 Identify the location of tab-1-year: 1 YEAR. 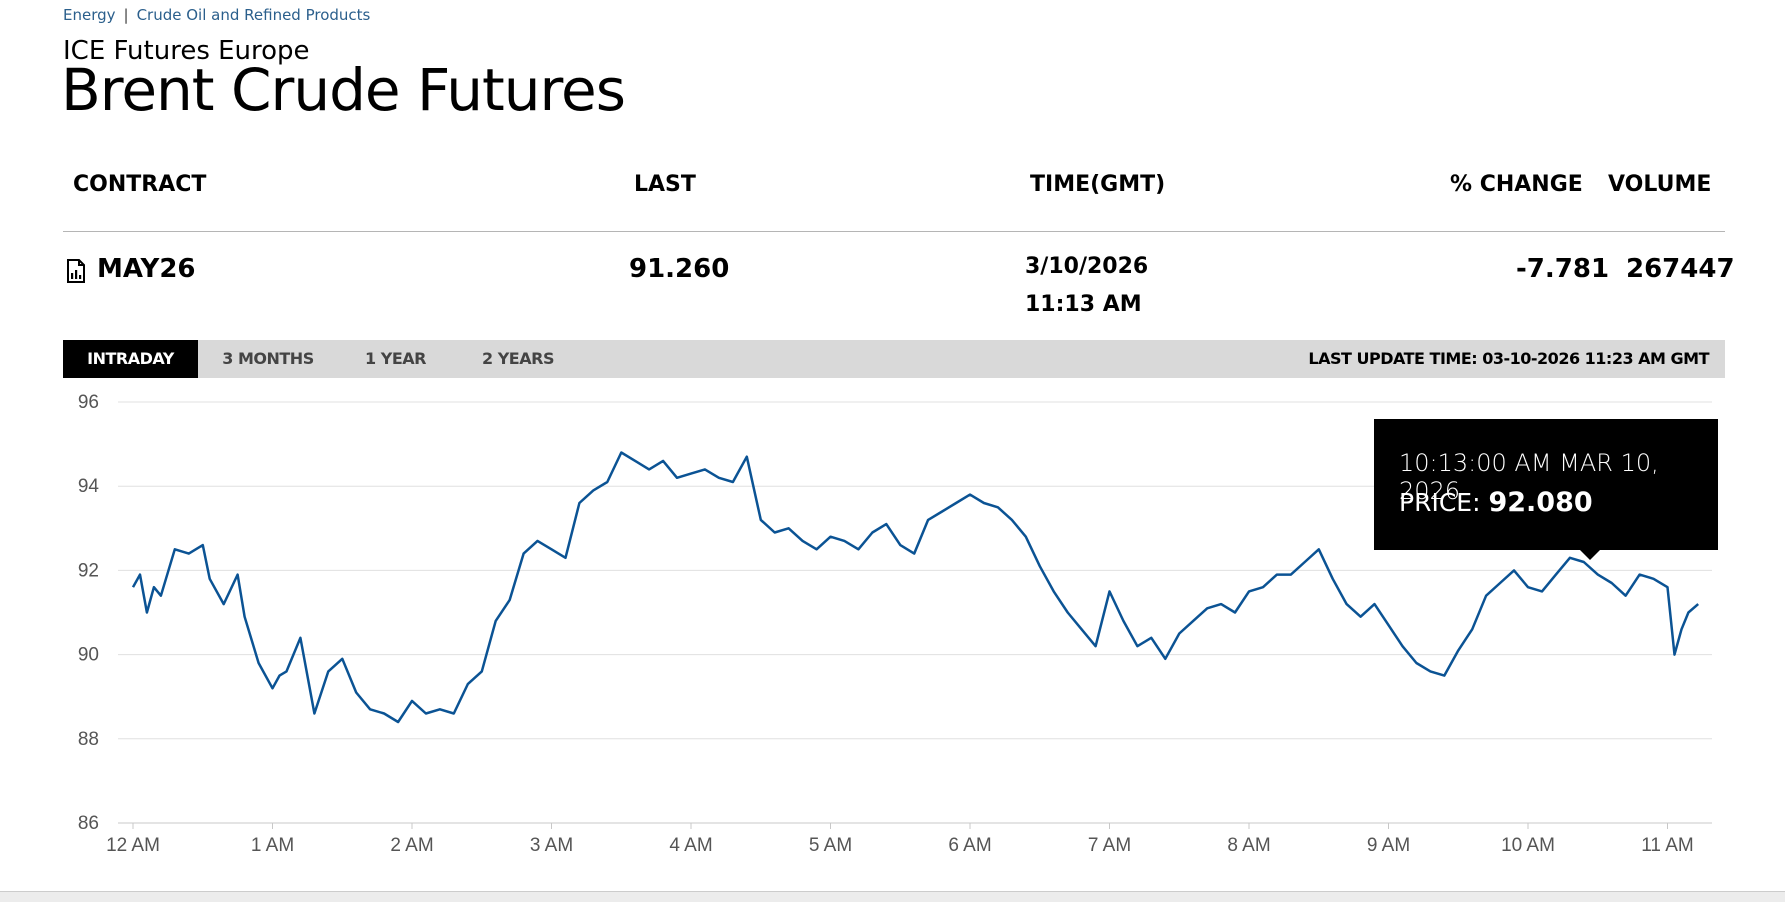
(395, 358).